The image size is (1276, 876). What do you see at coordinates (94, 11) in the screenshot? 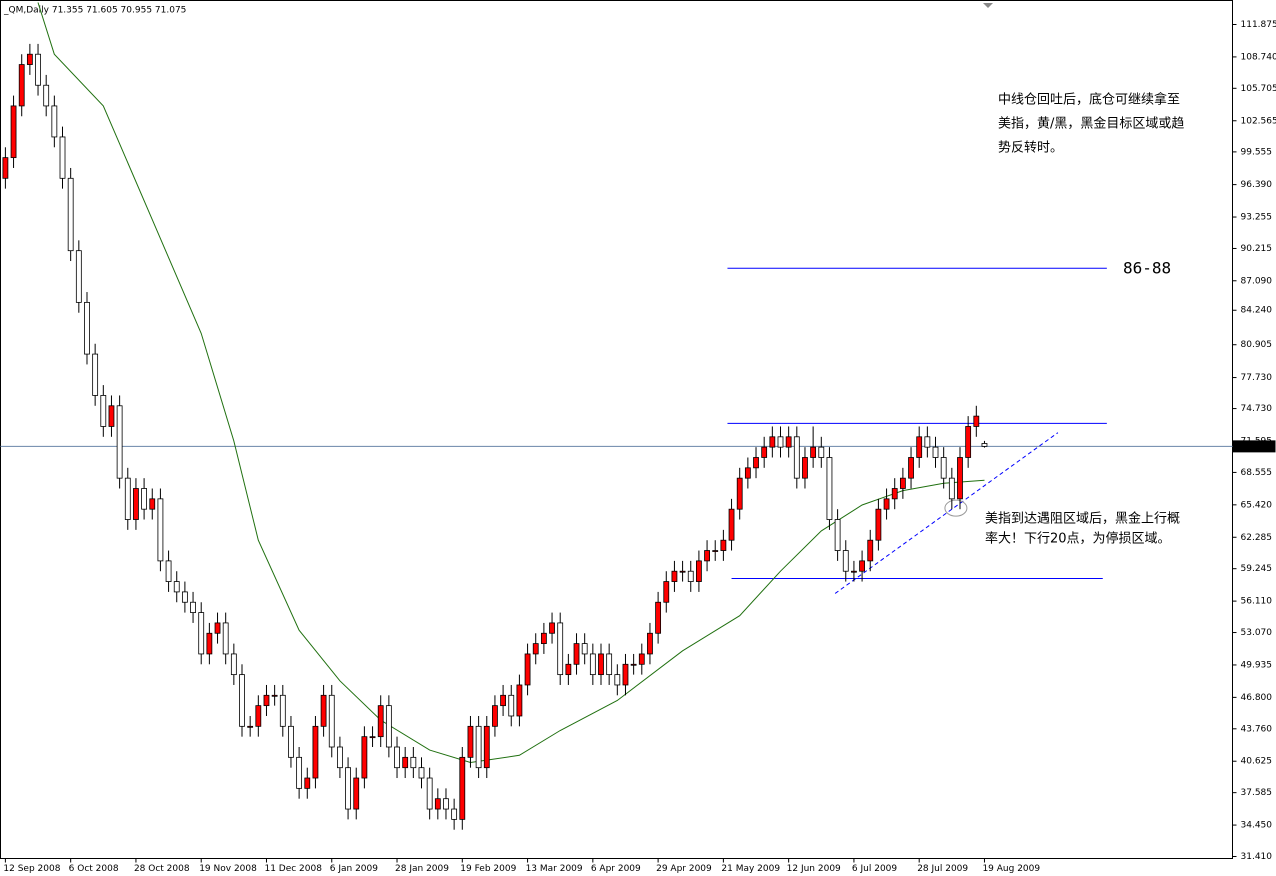
I see `chart-title: _QM,Daily 71.355 71.605 70.955 71.075` at bounding box center [94, 11].